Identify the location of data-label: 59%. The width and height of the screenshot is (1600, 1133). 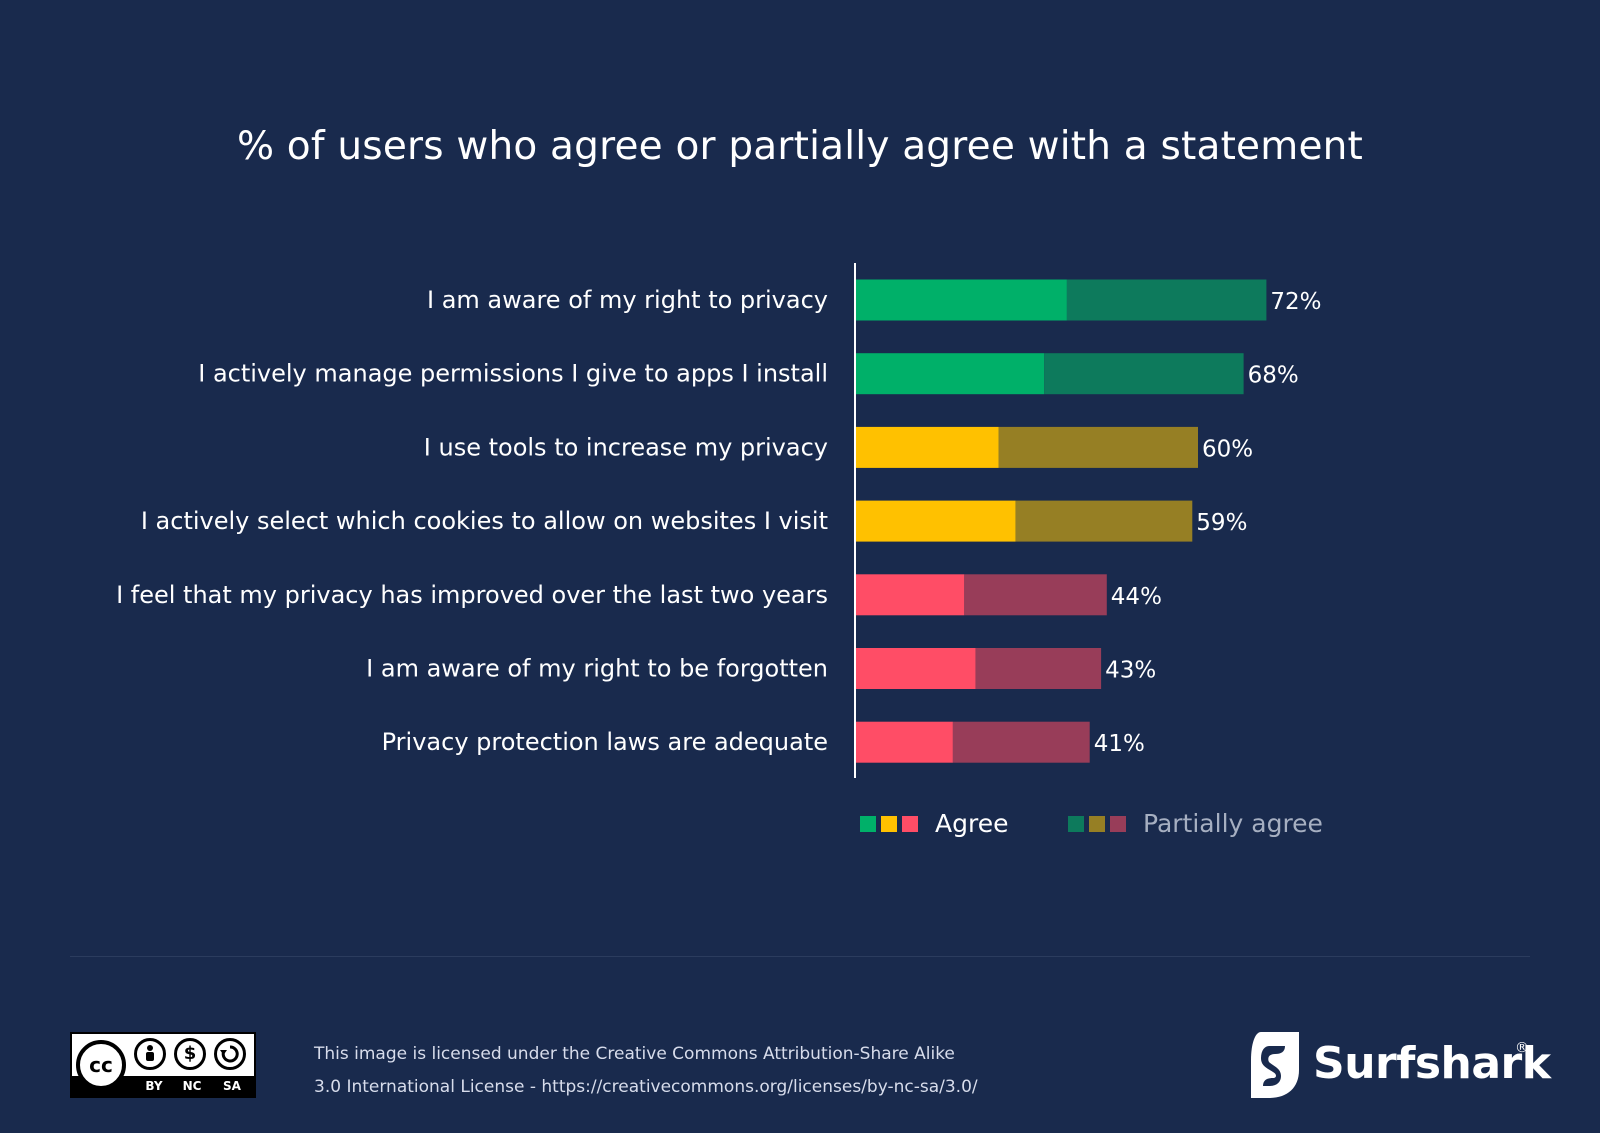
(1221, 523).